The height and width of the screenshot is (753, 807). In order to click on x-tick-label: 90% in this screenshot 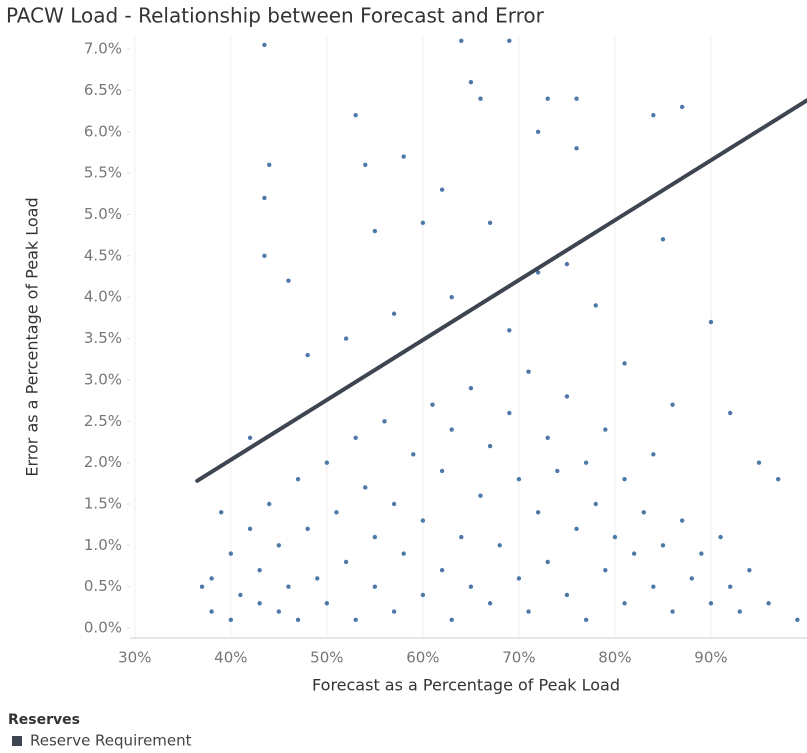, I will do `click(710, 658)`.